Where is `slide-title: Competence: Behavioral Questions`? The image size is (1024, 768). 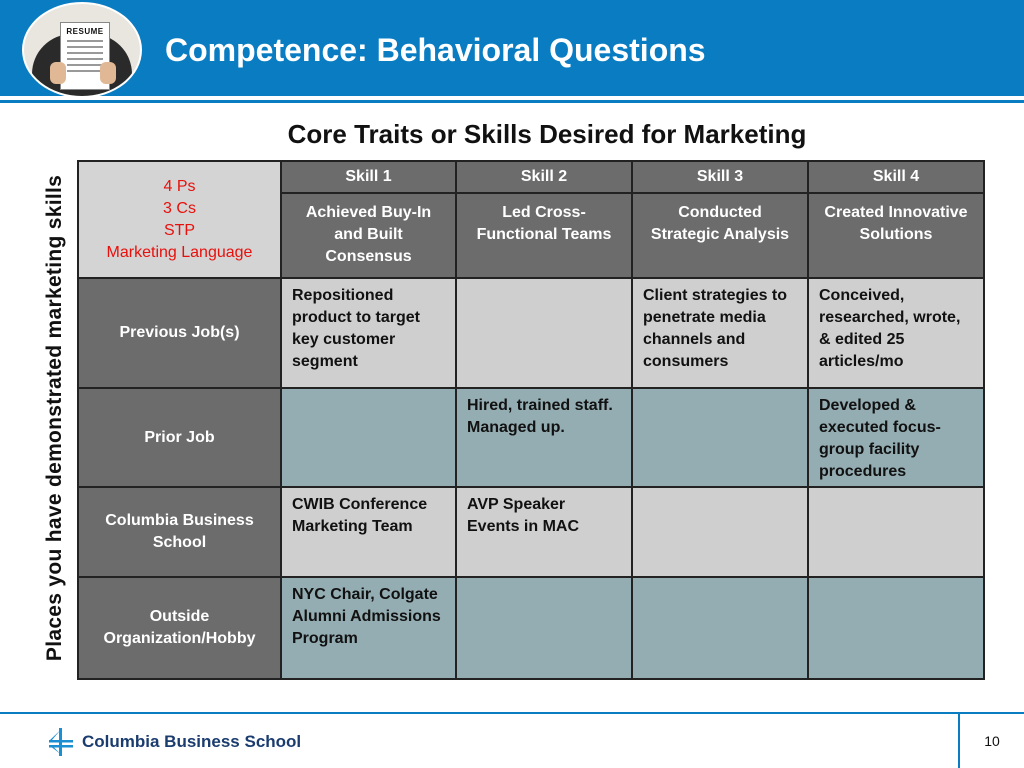
slide-title: Competence: Behavioral Questions is located at coordinates (435, 50).